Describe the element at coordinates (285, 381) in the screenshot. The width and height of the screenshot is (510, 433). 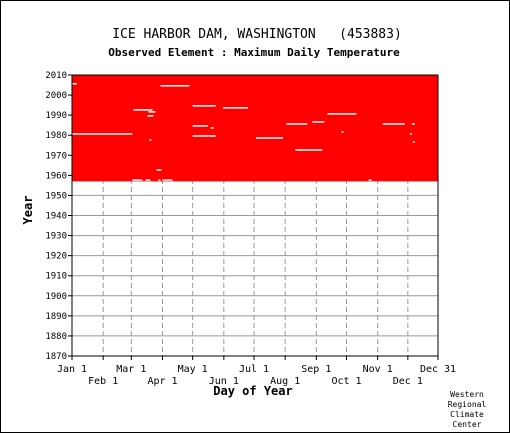
I see `x-tick-label: Aug 1` at that location.